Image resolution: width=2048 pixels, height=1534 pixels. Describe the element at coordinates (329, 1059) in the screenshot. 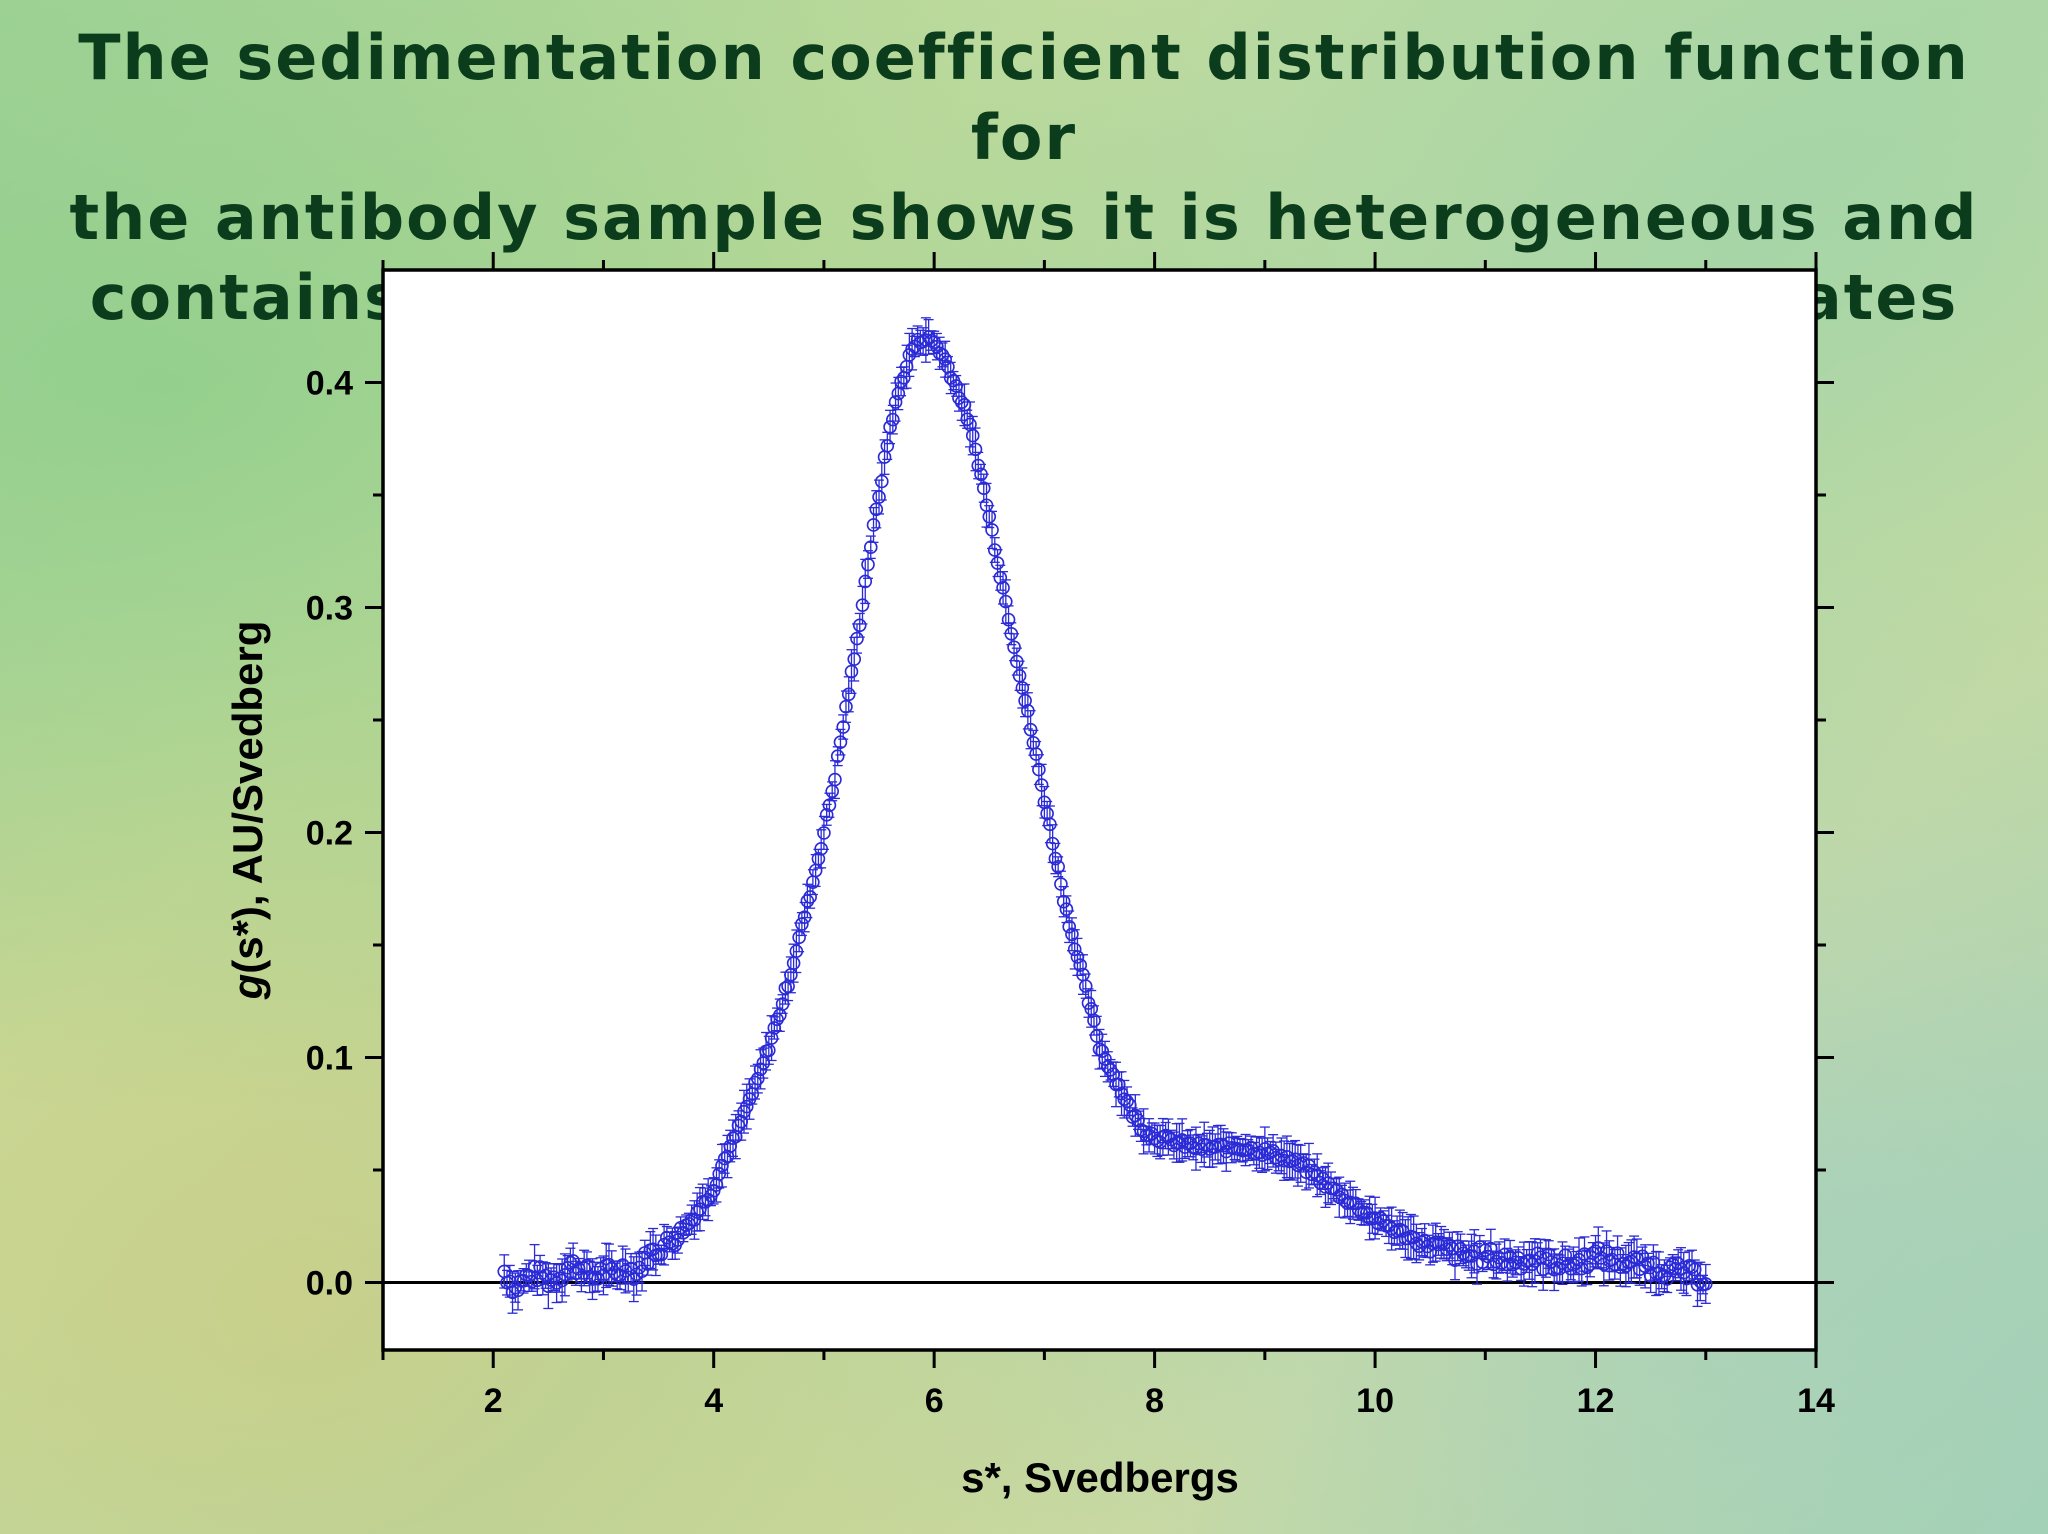

I see `y-tick-label: 0.1` at that location.